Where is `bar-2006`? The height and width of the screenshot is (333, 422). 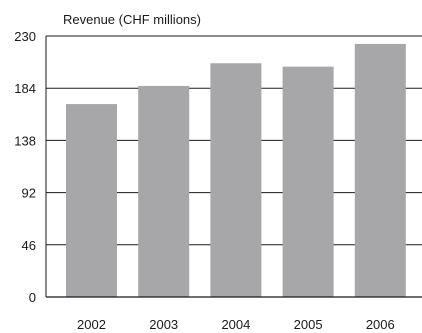 bar-2006 is located at coordinates (380, 170).